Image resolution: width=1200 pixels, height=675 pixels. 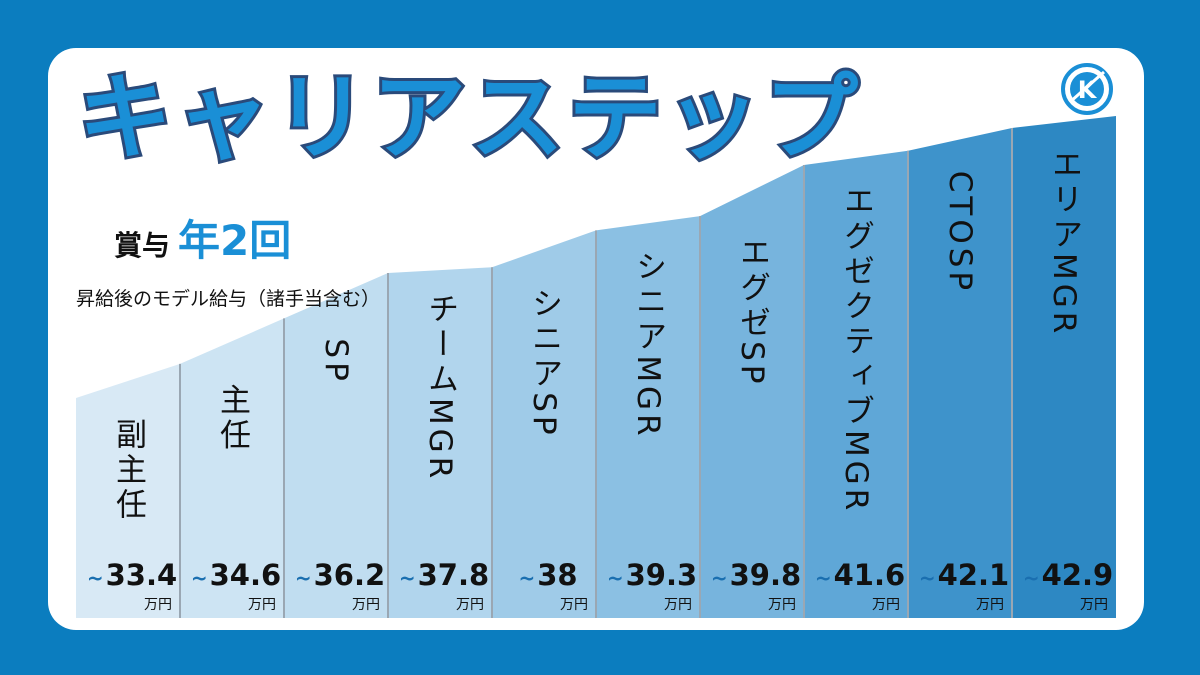 What do you see at coordinates (1064, 242) in the screenshot?
I see `category-label: エリアMGR` at bounding box center [1064, 242].